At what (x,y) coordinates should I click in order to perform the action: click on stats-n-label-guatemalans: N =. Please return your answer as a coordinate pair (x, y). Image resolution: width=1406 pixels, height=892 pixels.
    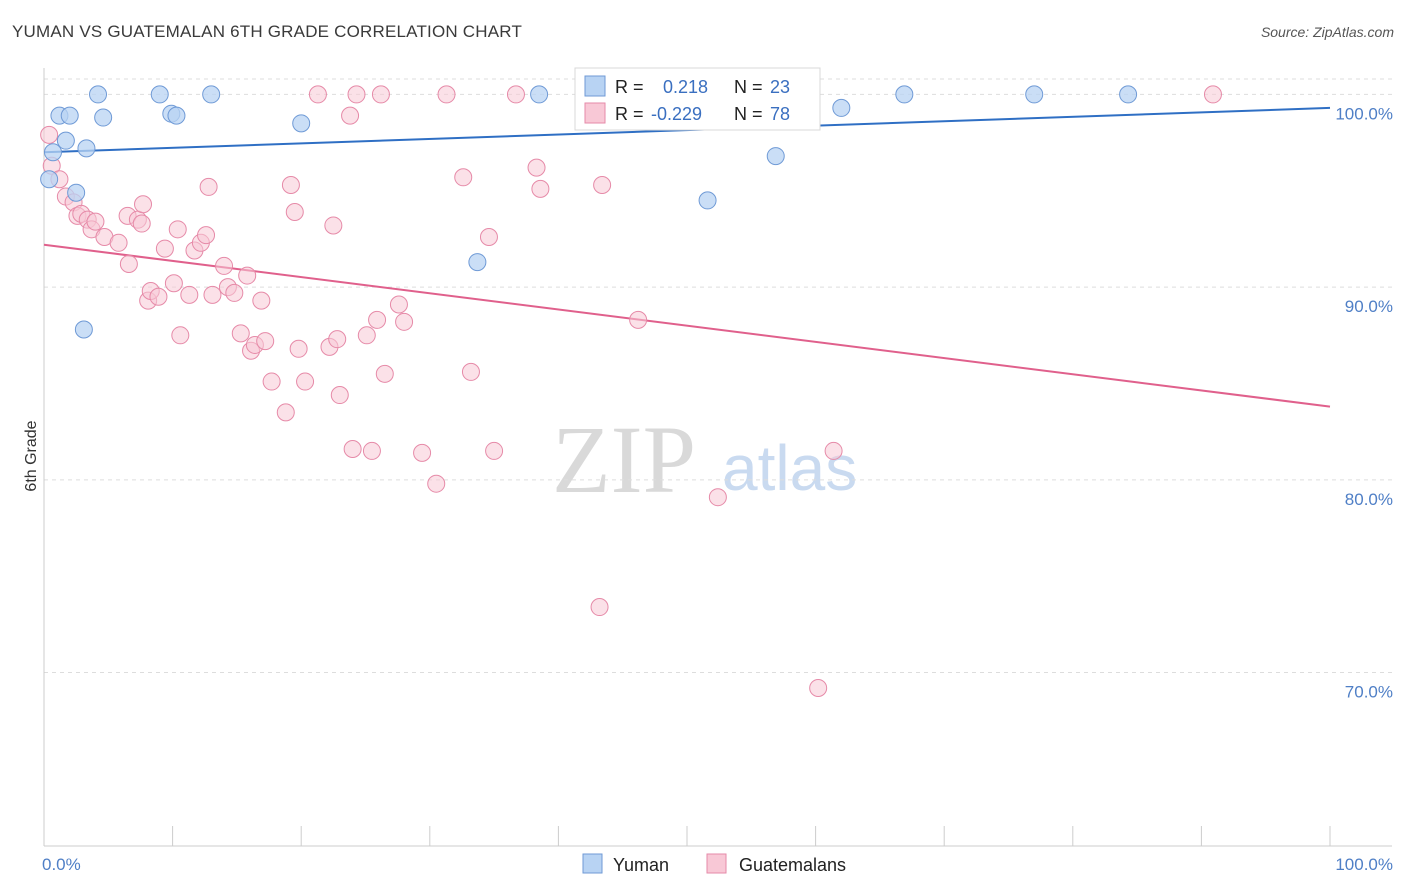
    Looking at the image, I should click on (748, 114).